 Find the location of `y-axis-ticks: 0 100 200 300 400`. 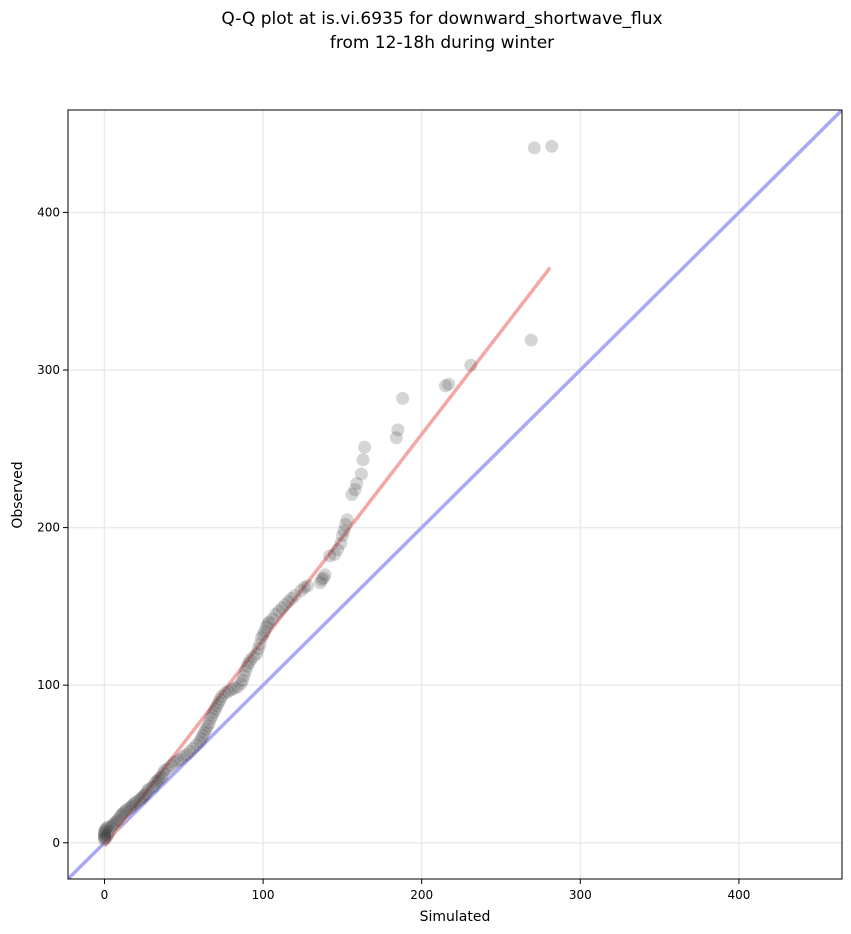

y-axis-ticks: 0 100 200 300 400 is located at coordinates (52, 527).